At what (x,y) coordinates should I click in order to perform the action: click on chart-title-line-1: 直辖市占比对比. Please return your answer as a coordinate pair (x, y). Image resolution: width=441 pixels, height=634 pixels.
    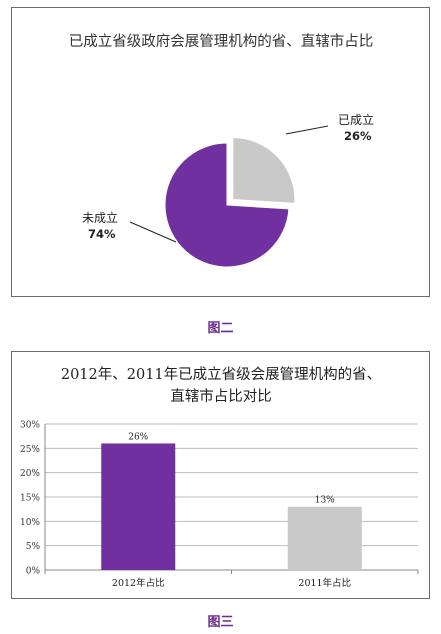
    Looking at the image, I should click on (221, 396).